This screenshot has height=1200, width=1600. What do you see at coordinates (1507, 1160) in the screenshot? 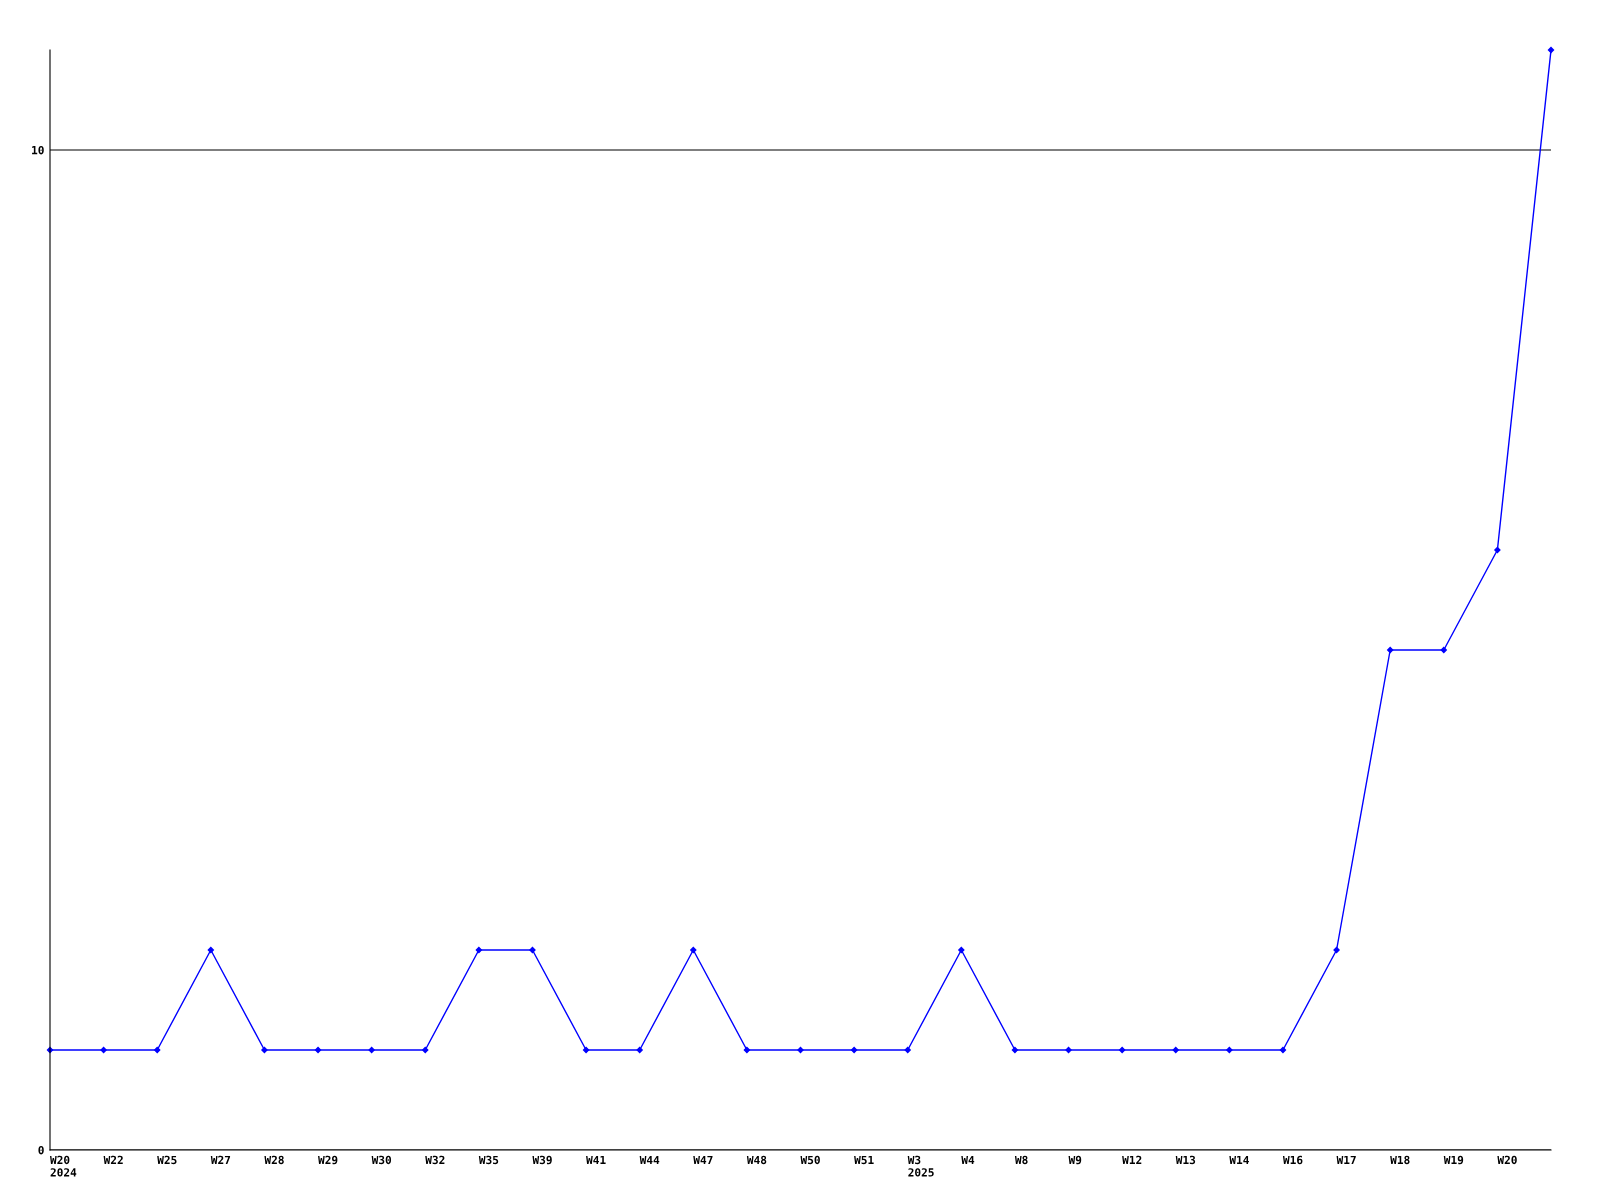
I see `x-tick-label: W20` at bounding box center [1507, 1160].